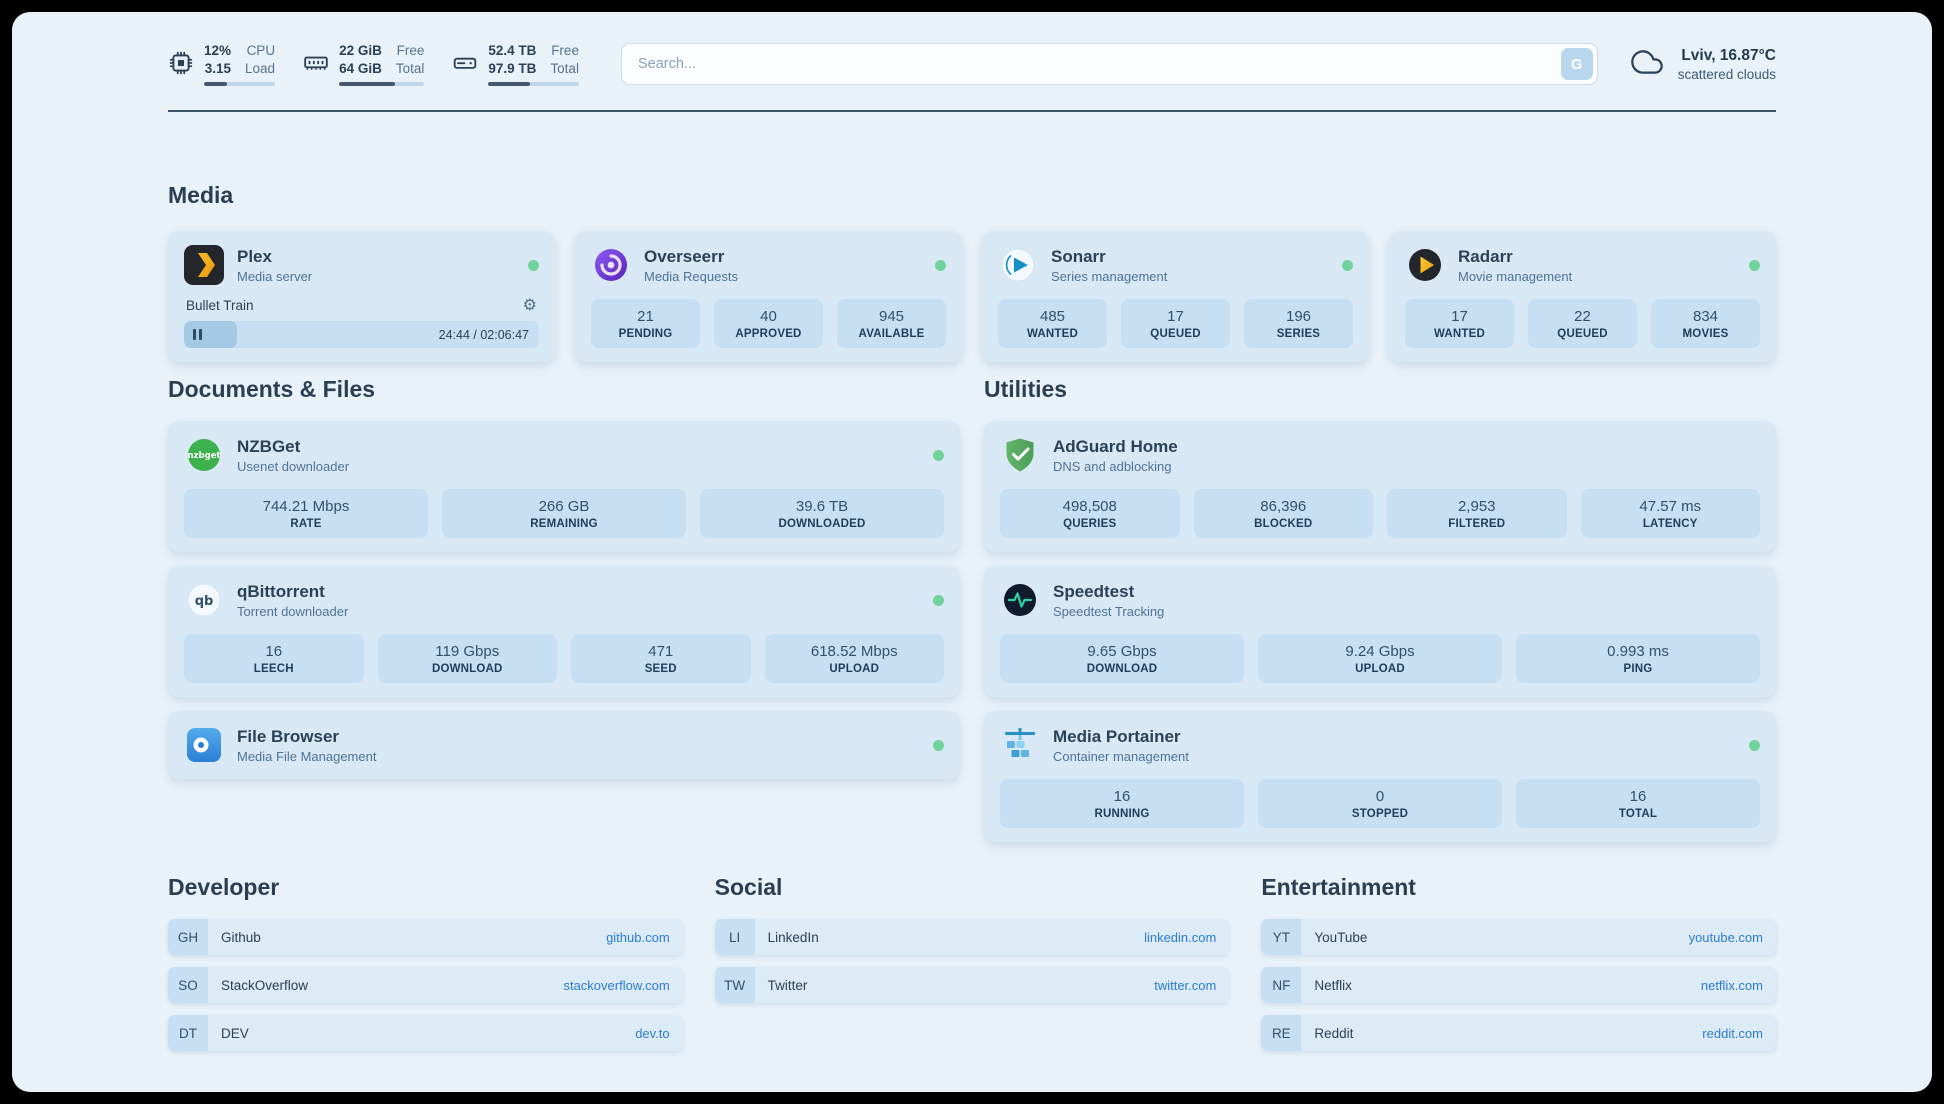  I want to click on service-subtitle: Series management, so click(1109, 276).